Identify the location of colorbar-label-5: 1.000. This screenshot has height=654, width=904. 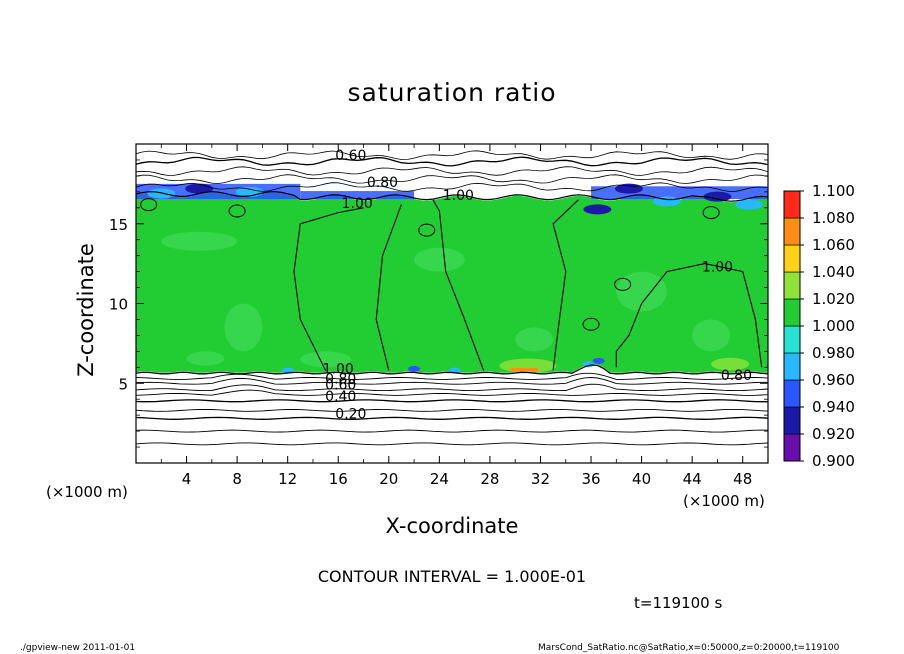
(833, 326).